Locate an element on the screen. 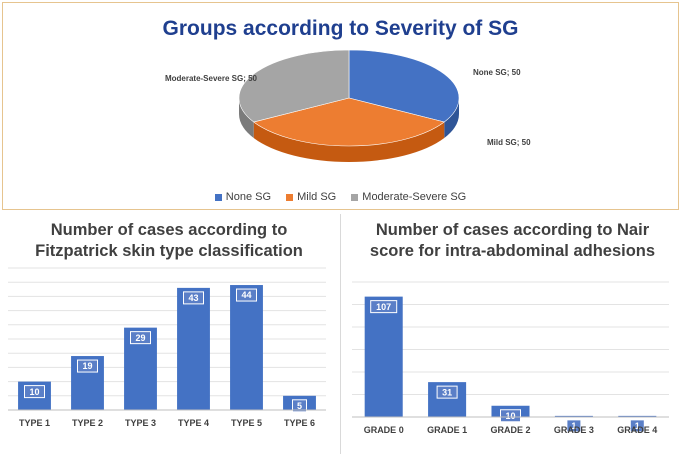  category-label: GRADE 0 is located at coordinates (384, 430).